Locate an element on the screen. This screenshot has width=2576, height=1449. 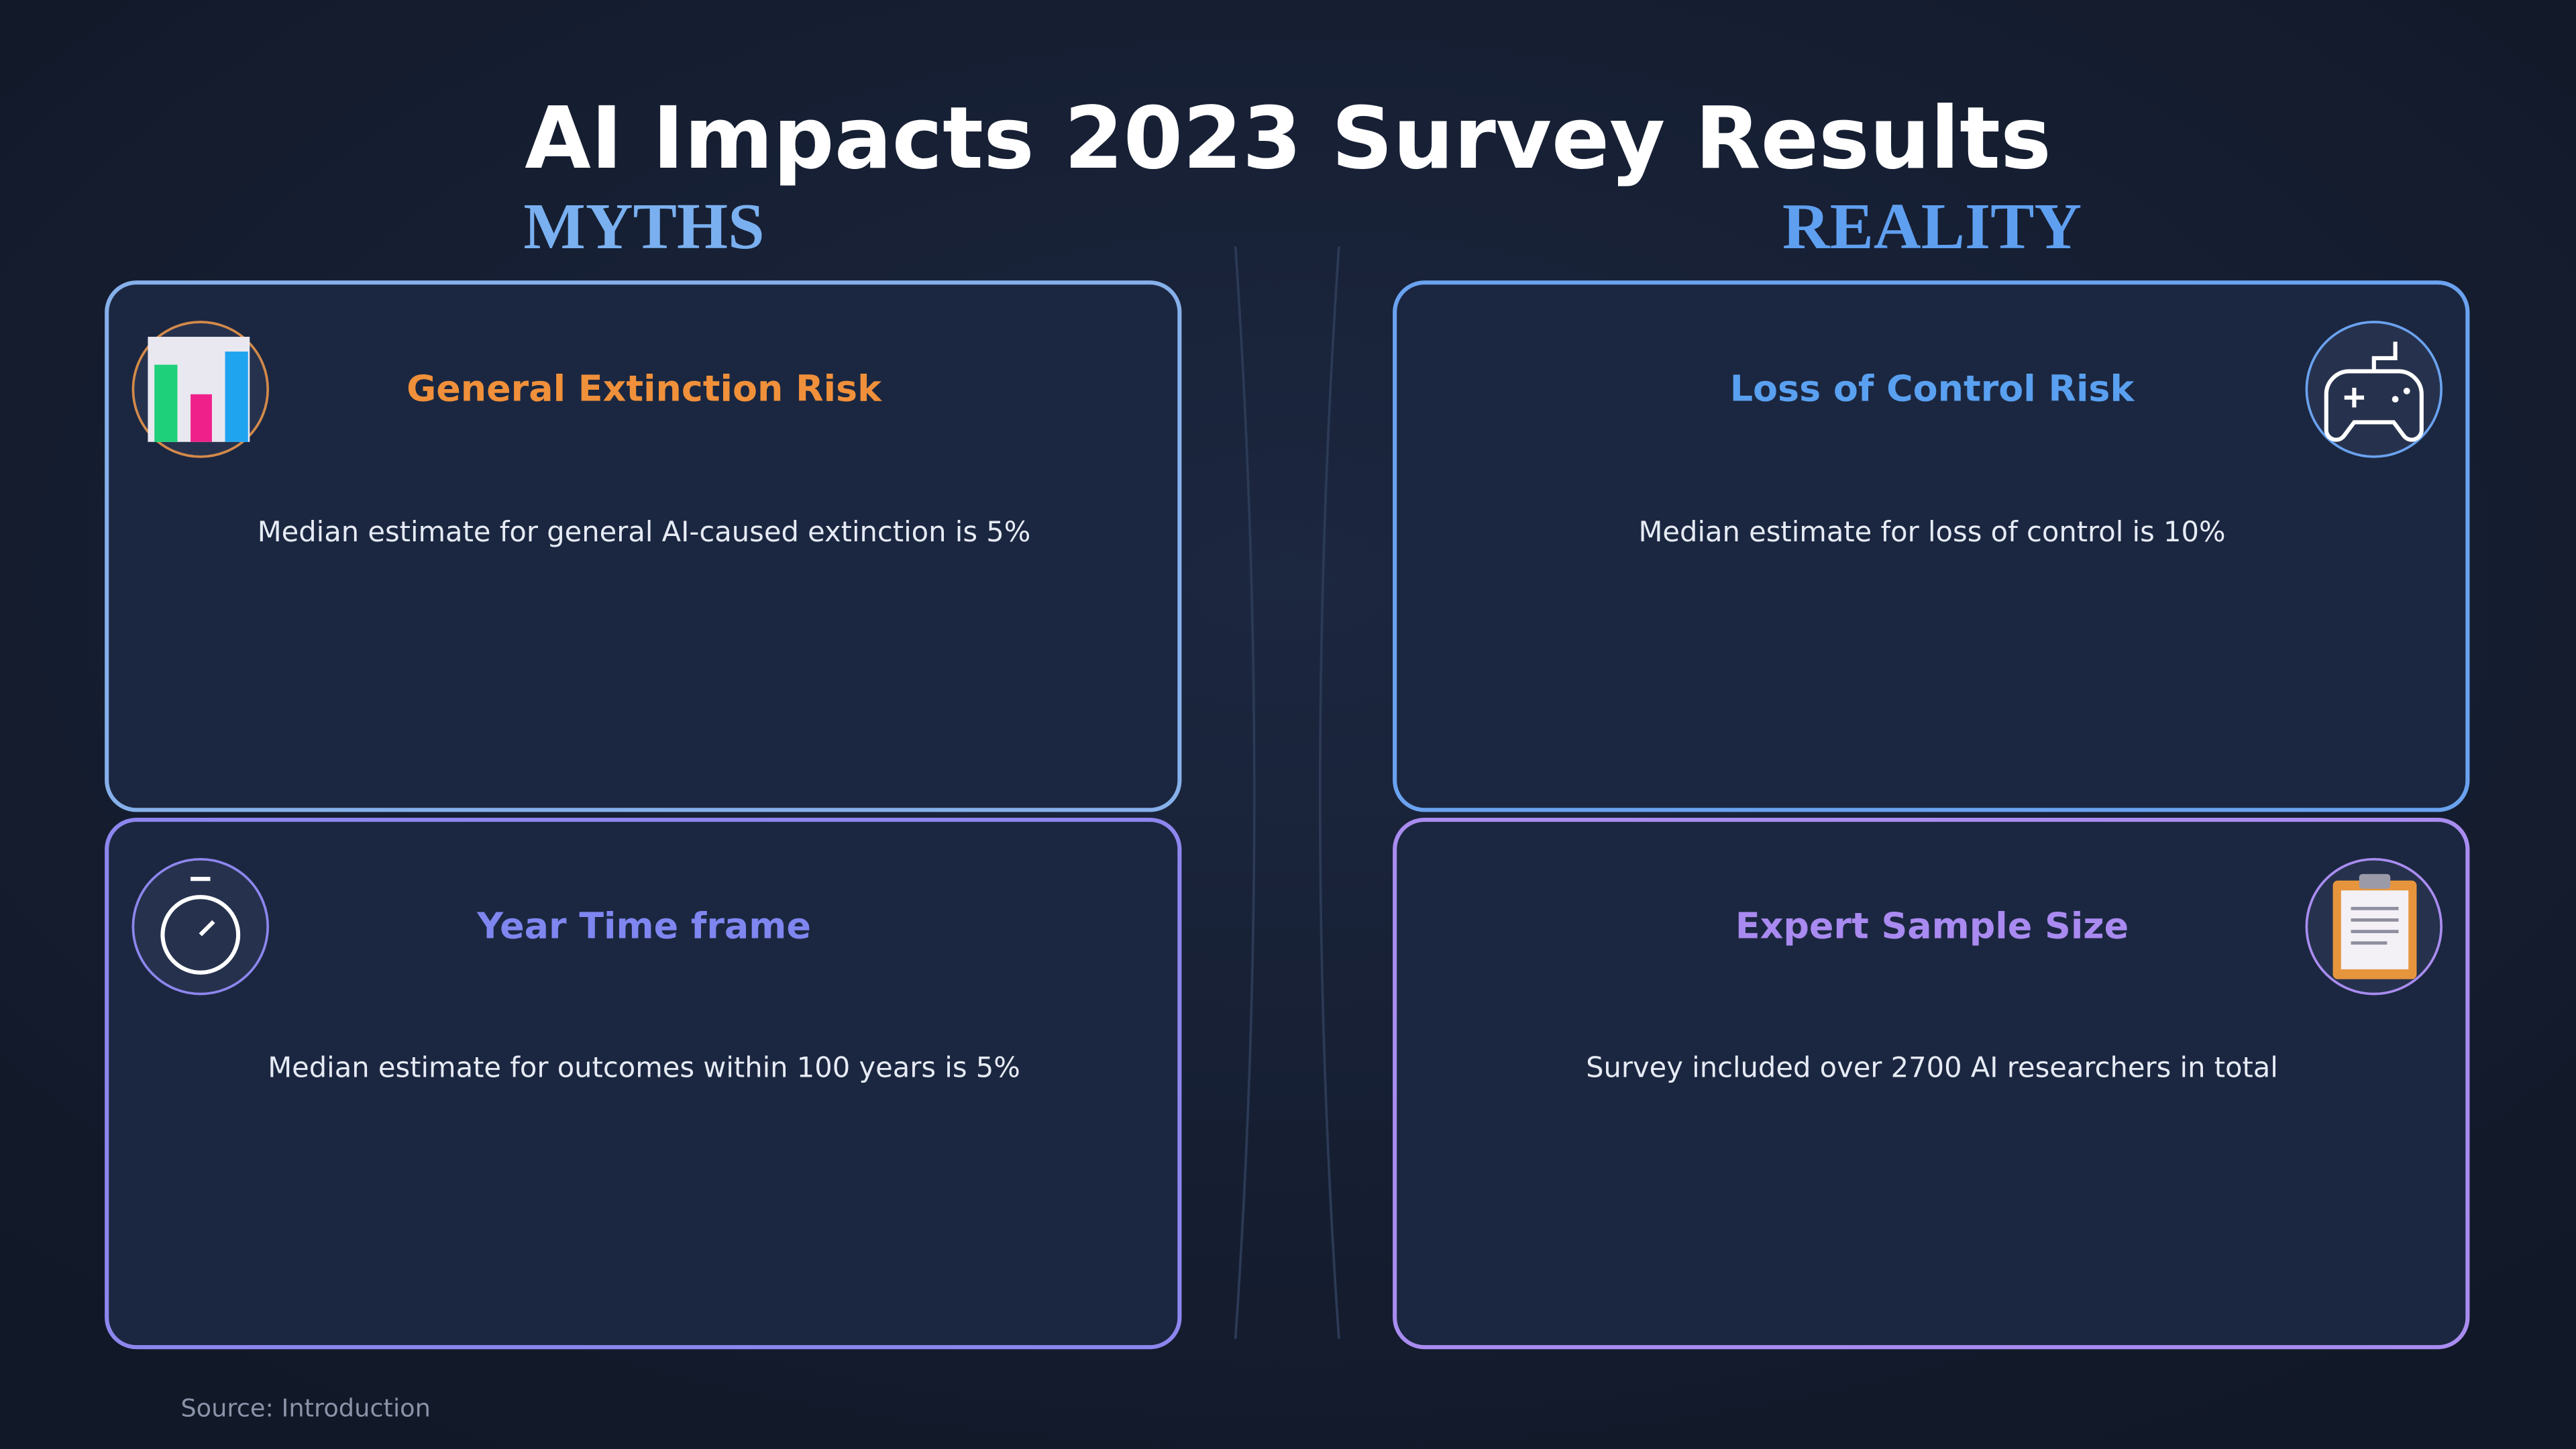
card-title: Loss of Control Risk is located at coordinates (1932, 388).